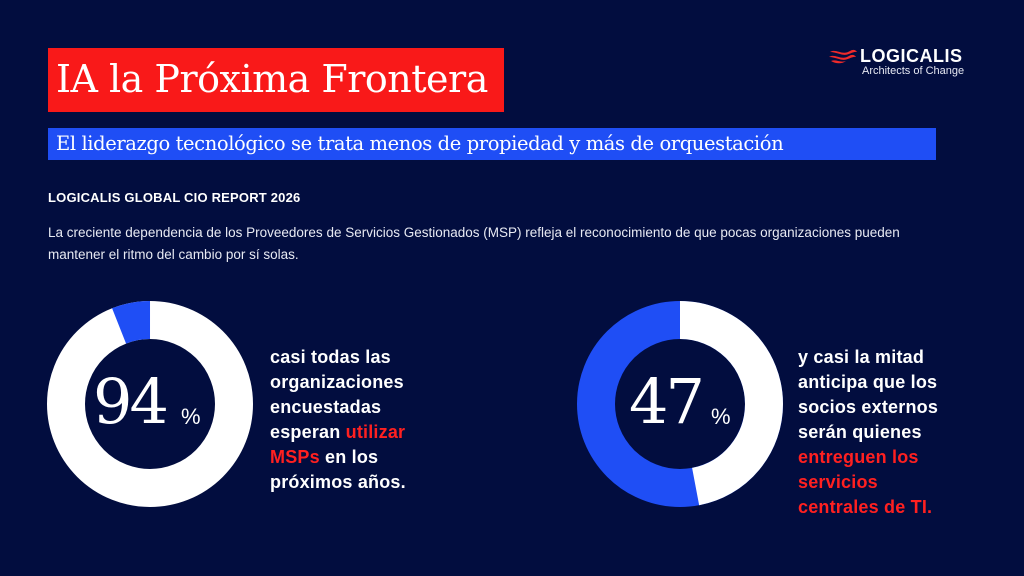  What do you see at coordinates (326, 407) in the screenshot?
I see `caption-line: encuestadas` at bounding box center [326, 407].